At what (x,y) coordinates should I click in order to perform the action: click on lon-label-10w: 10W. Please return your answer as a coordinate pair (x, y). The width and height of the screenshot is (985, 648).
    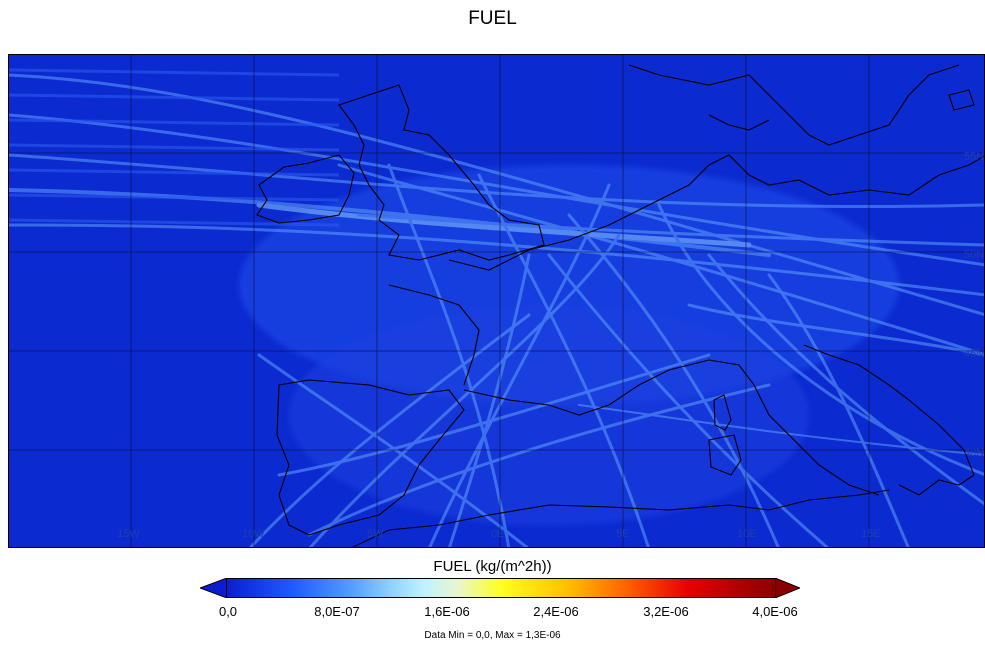
    Looking at the image, I should click on (253, 534).